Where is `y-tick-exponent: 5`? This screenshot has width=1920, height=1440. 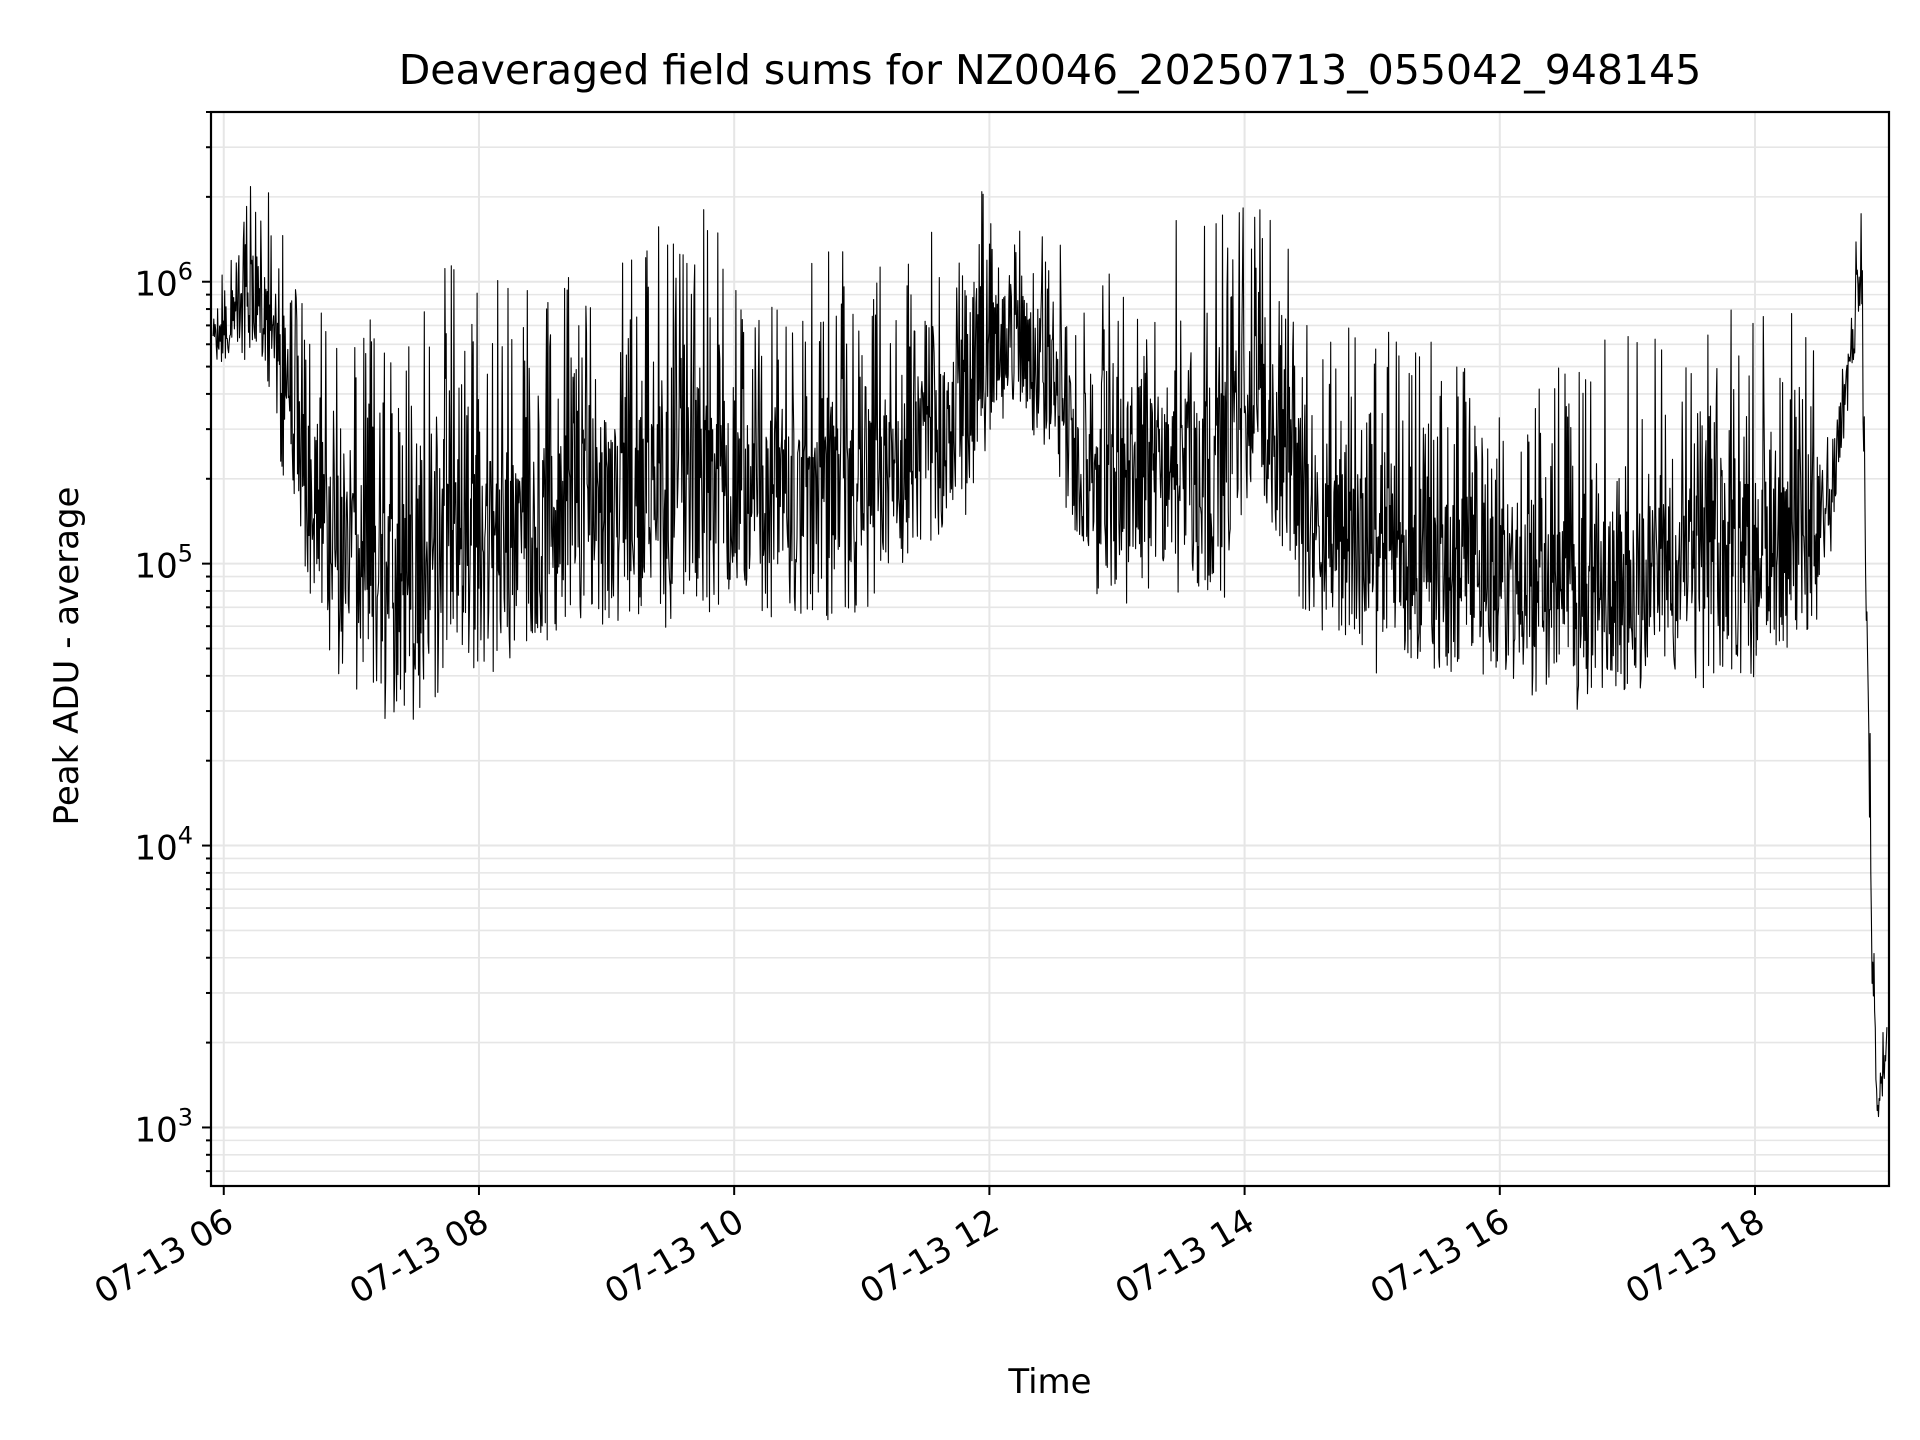 y-tick-exponent: 5 is located at coordinates (185, 554).